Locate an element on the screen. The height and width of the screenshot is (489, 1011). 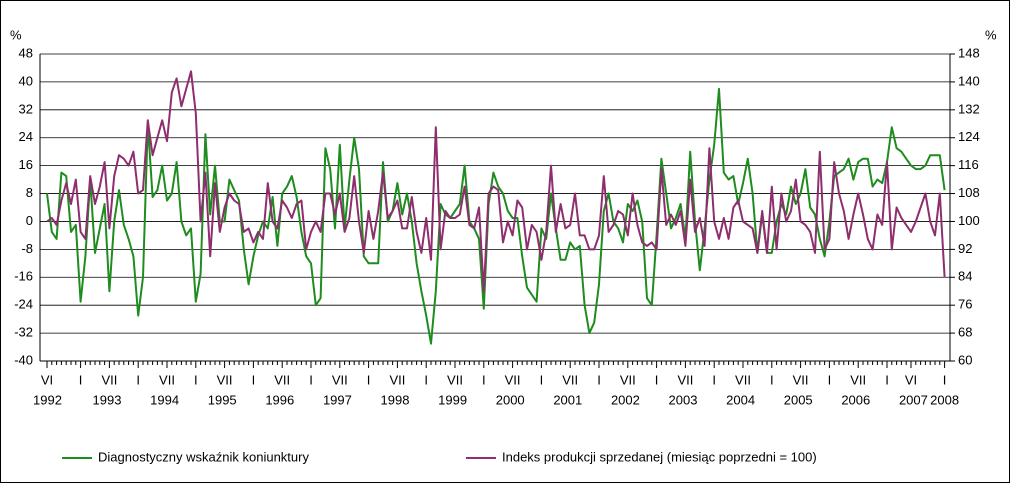
y-tick-label: -24 is located at coordinates (23, 304).